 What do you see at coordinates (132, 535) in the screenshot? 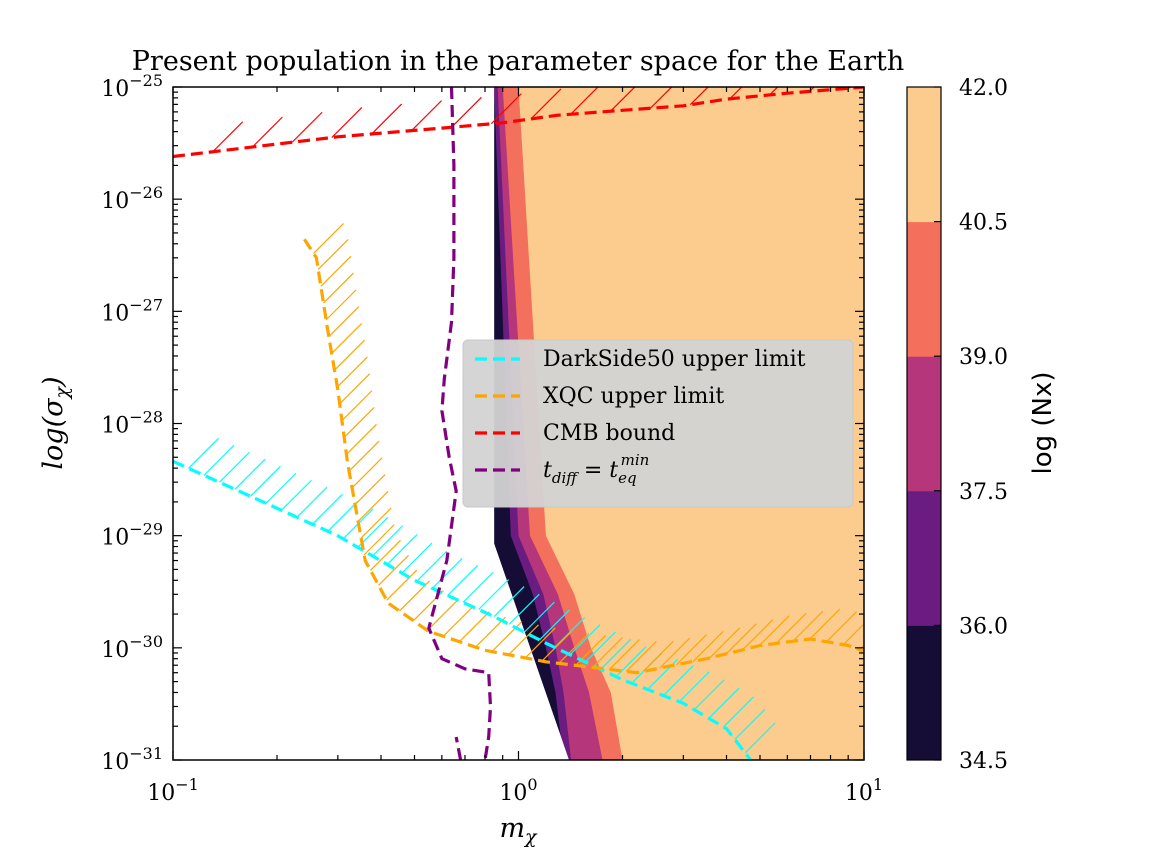
I see `y-tick-label: 10−29` at bounding box center [132, 535].